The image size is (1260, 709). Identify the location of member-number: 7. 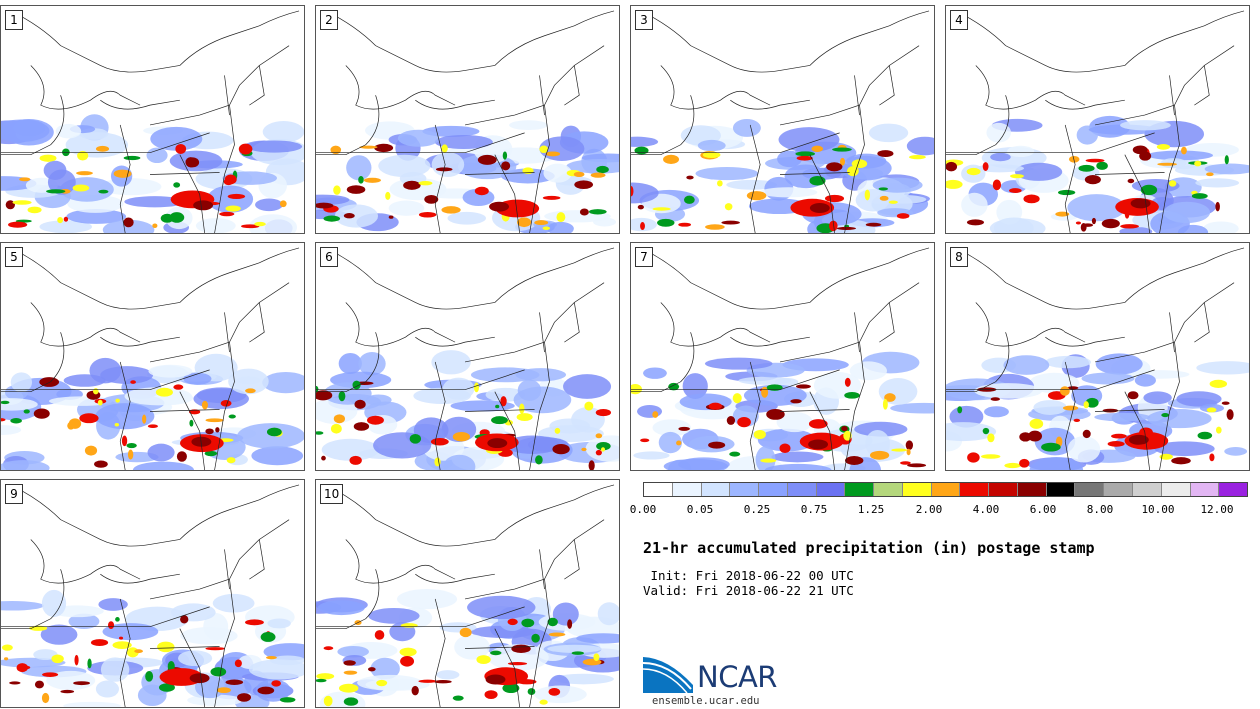
(644, 257).